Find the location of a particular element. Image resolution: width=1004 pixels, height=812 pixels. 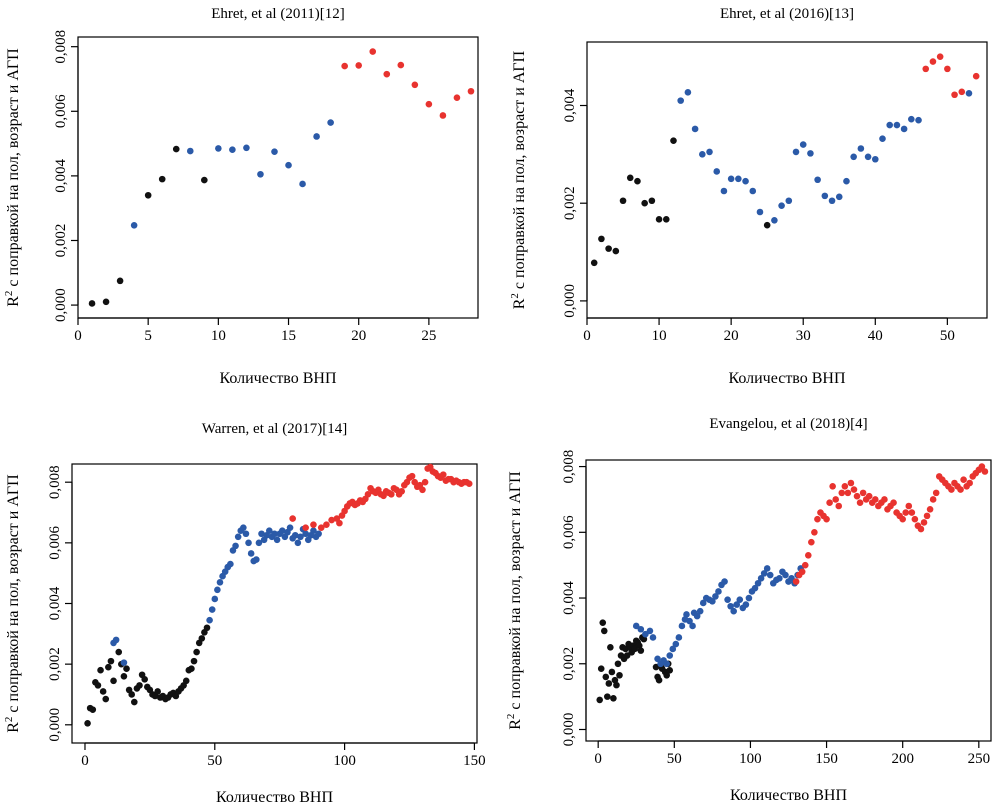

y-tick-label: 0,000 is located at coordinates (570, 301).